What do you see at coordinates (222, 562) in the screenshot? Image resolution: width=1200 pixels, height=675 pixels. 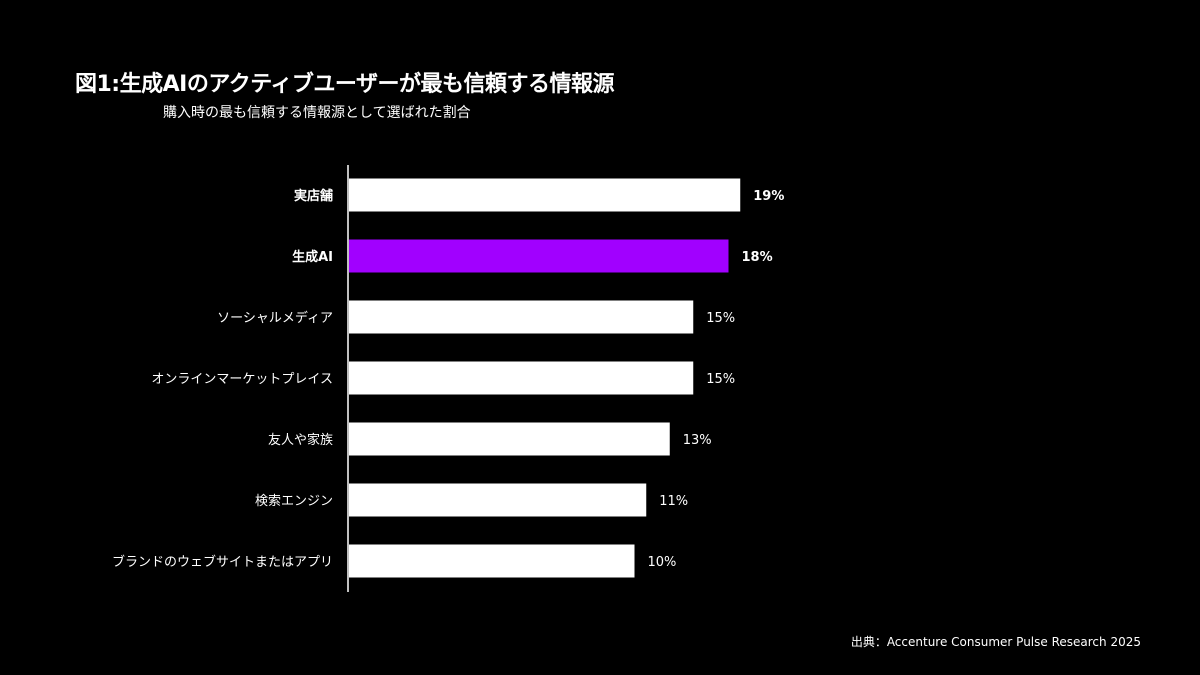 I see `category-label: ブランドのウェブサイトまたはアプリ` at bounding box center [222, 562].